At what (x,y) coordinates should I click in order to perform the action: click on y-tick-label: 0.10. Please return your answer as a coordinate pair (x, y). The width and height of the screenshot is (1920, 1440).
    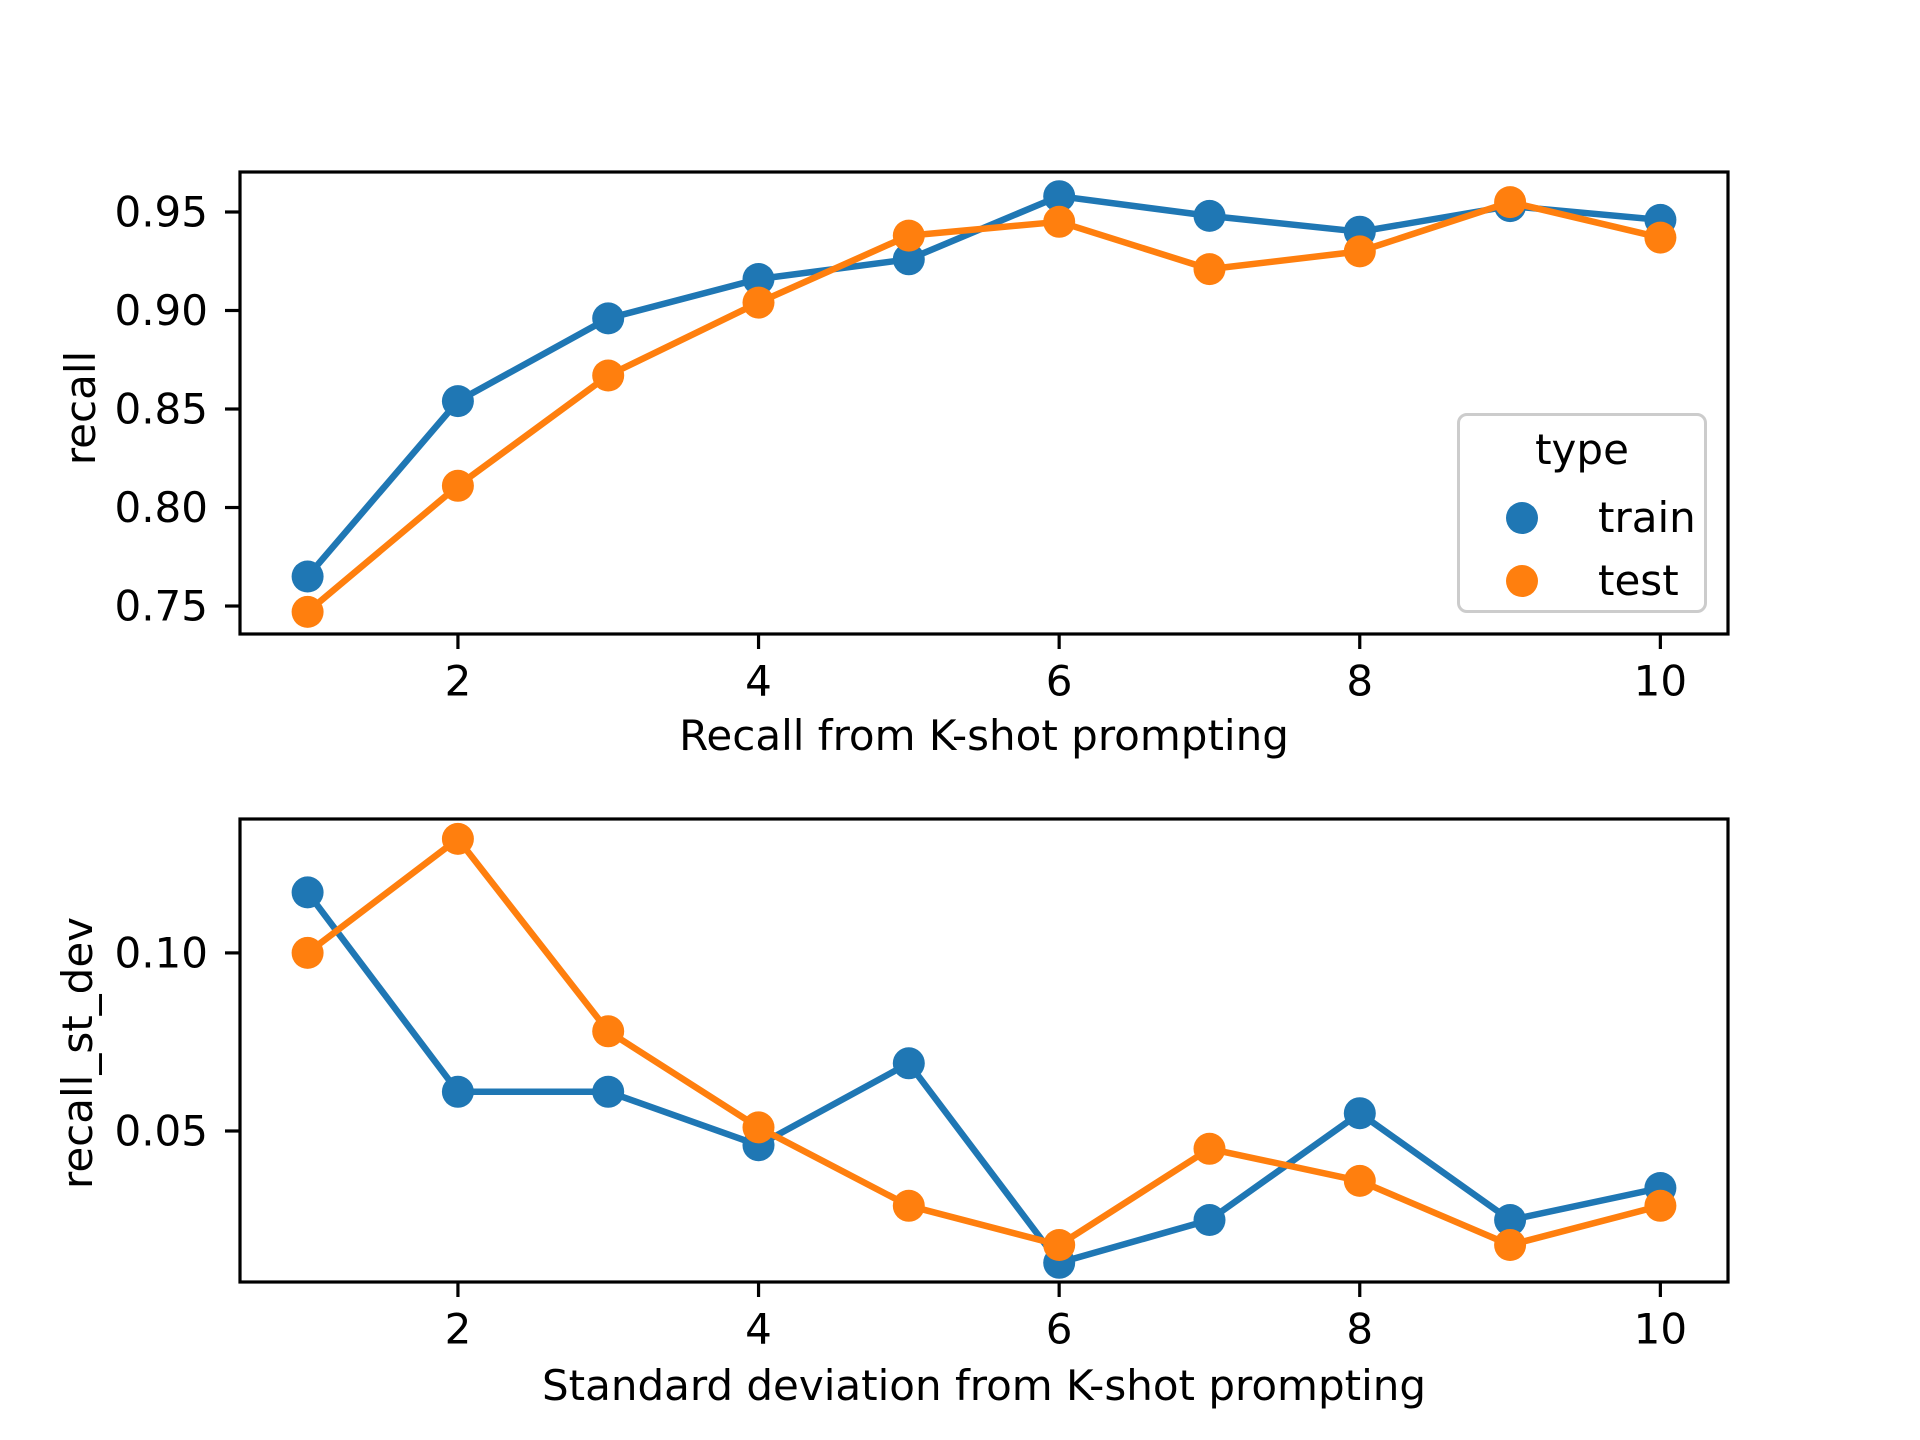
    Looking at the image, I should click on (161, 953).